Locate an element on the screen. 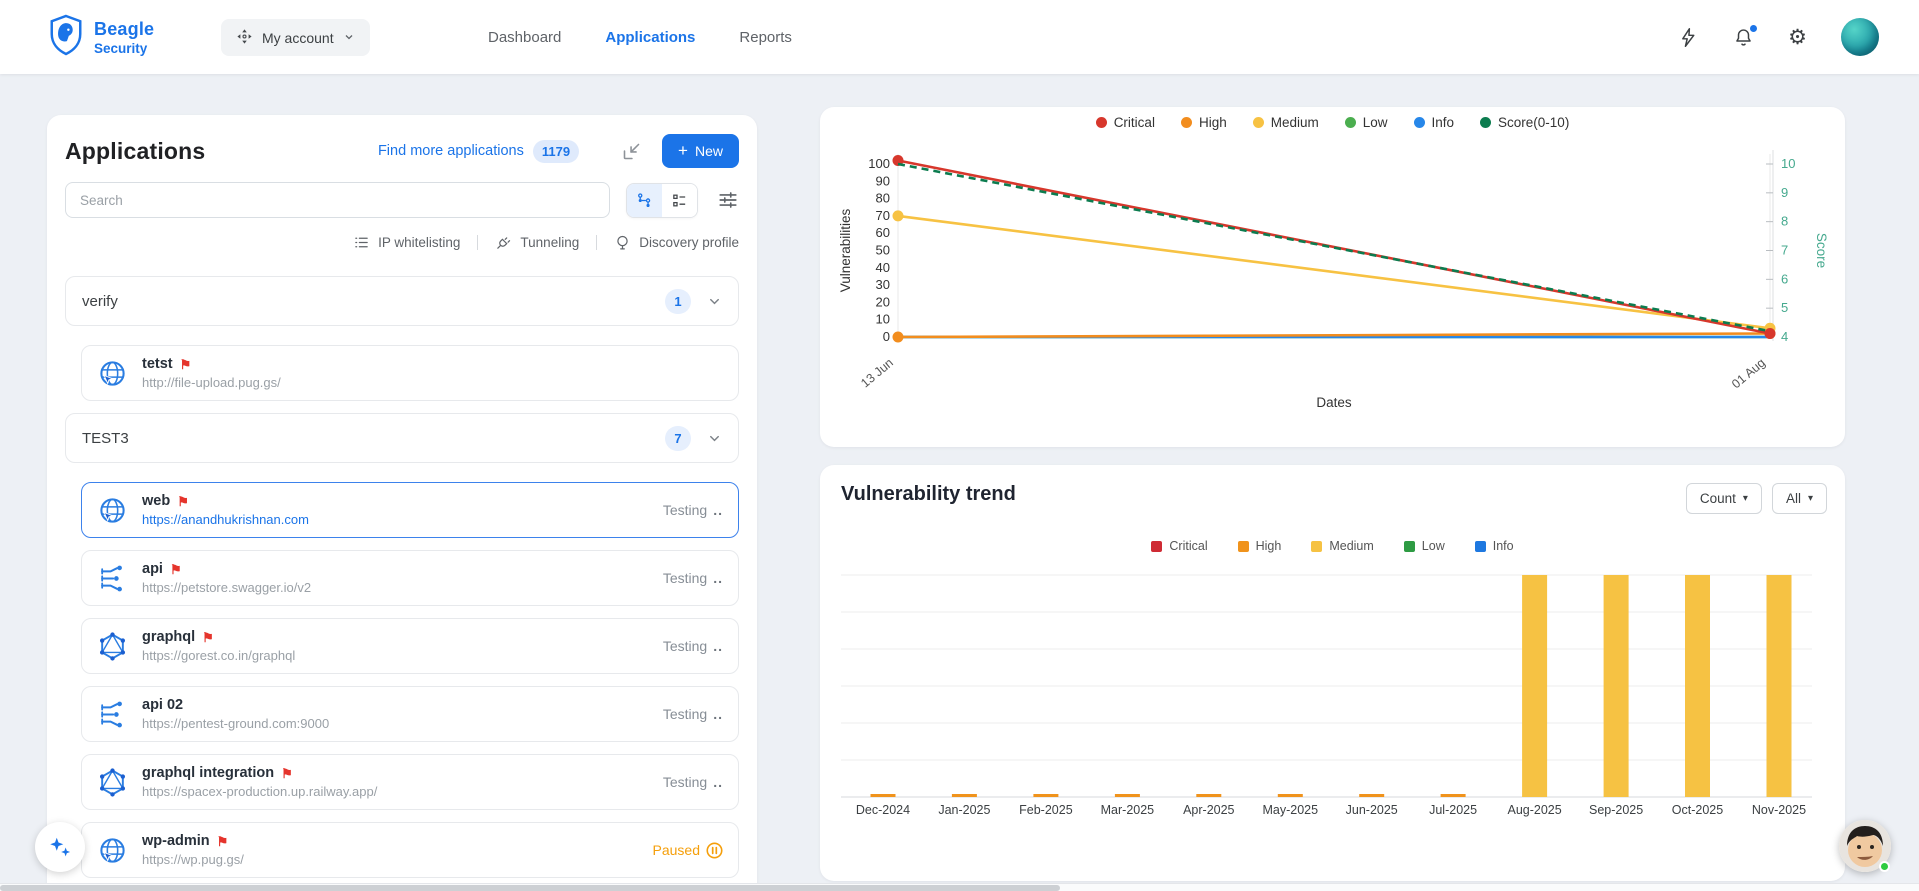 This screenshot has height=891, width=1919. group-header-verify: verify 1 is located at coordinates (402, 301).